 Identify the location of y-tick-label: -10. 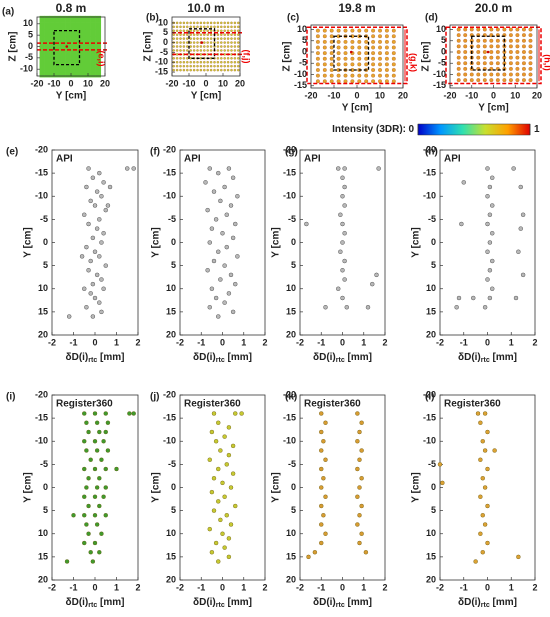
(289, 196).